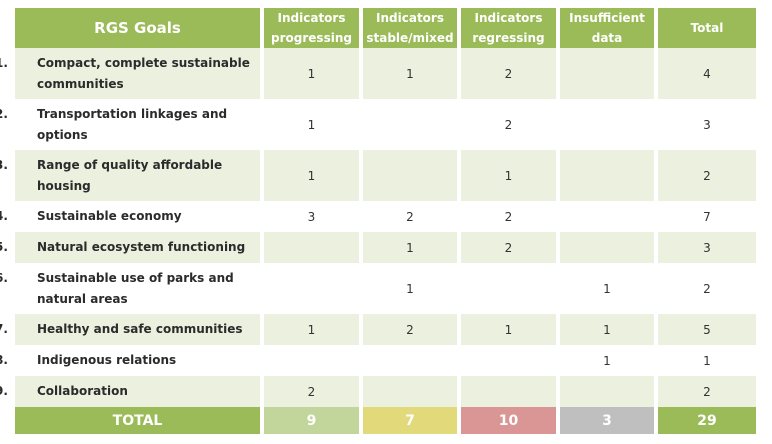 Image resolution: width=772 pixels, height=444 pixels. What do you see at coordinates (508, 28) in the screenshot?
I see `header-indicators-regressing: Indicators regressing` at bounding box center [508, 28].